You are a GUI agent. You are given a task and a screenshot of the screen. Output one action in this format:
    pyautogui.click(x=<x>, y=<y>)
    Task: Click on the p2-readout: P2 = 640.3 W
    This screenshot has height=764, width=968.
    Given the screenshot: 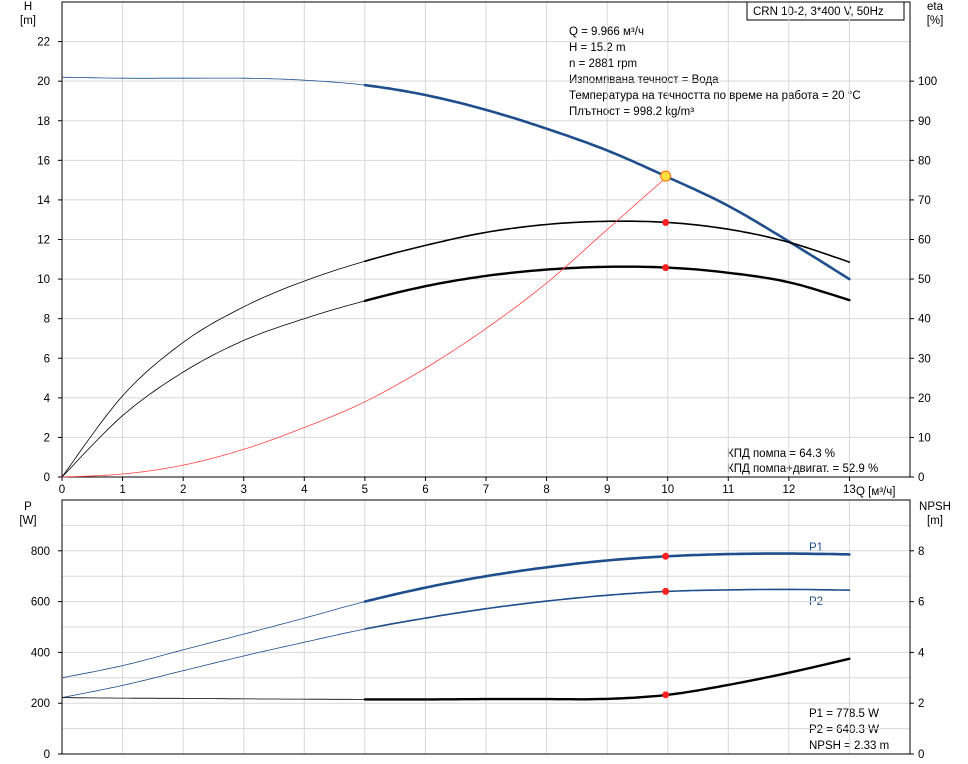 What is the action you would take?
    pyautogui.click(x=844, y=730)
    